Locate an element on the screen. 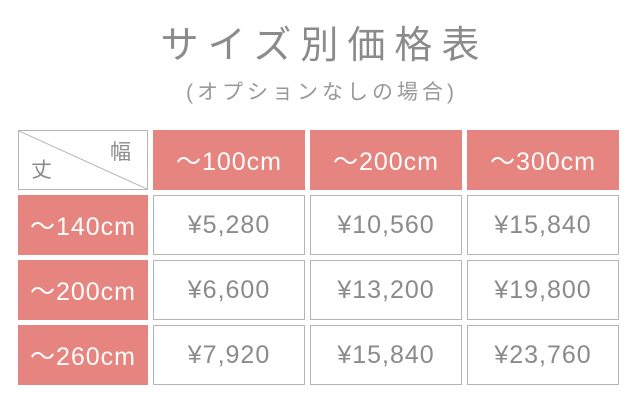 This screenshot has height=400, width=640. price-cell-200-300: ¥19,800 is located at coordinates (543, 290).